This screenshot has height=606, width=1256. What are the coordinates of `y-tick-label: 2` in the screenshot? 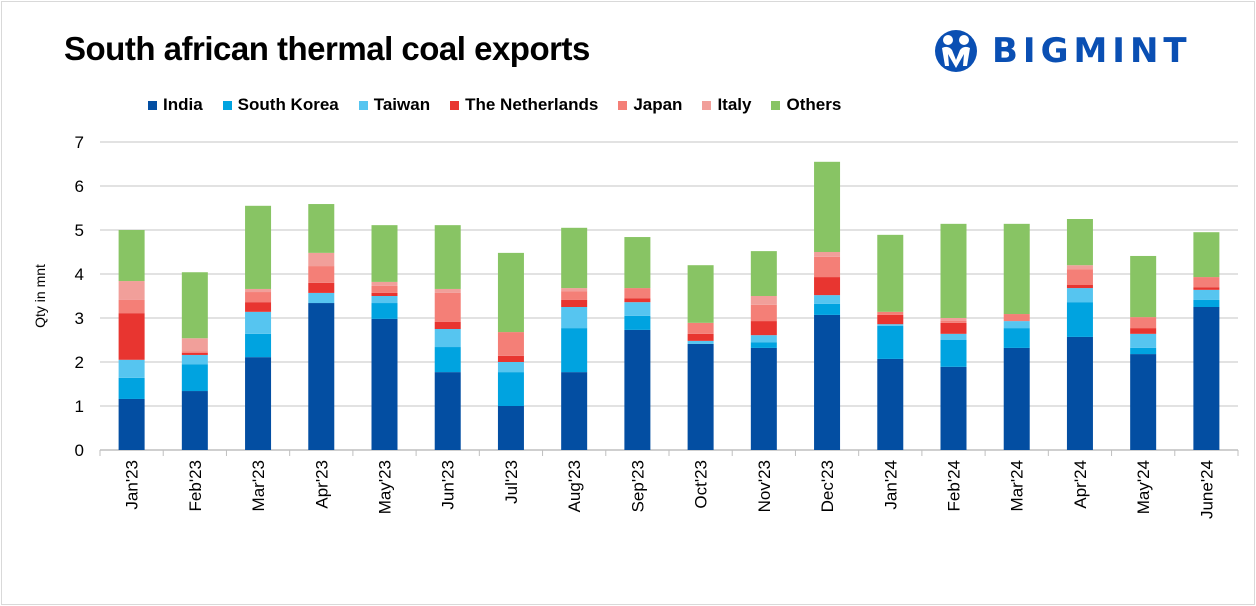 It's located at (79, 362).